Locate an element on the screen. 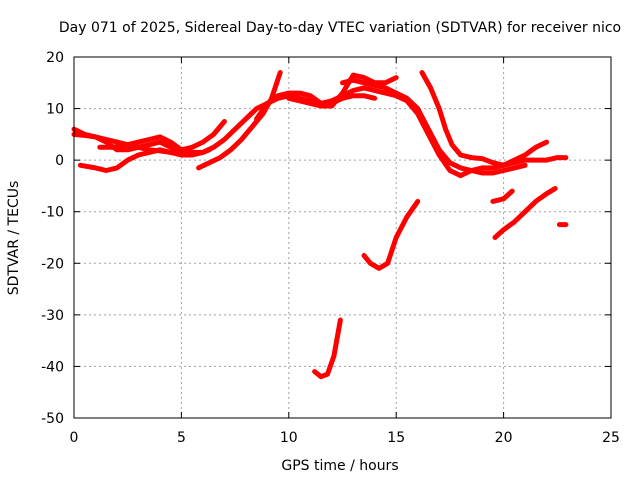 The image size is (640, 480). y-tick-label: 0 is located at coordinates (59, 161).